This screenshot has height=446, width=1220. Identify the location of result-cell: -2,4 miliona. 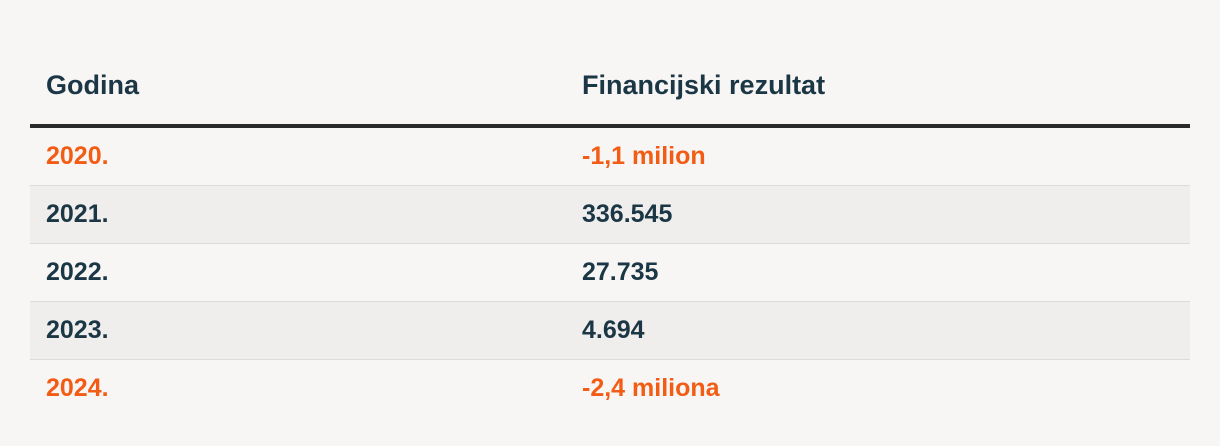
(651, 388).